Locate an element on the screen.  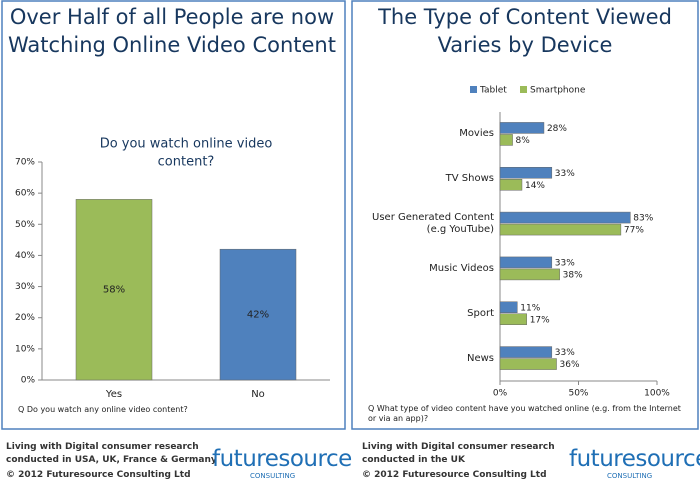
value-label: 36% is located at coordinates (570, 365).